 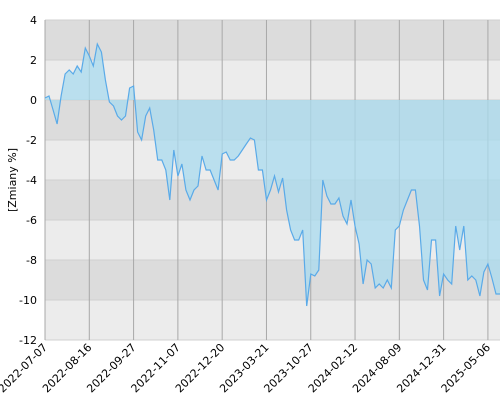 What do you see at coordinates (28, 340) in the screenshot?
I see `y-tick-label: -12` at bounding box center [28, 340].